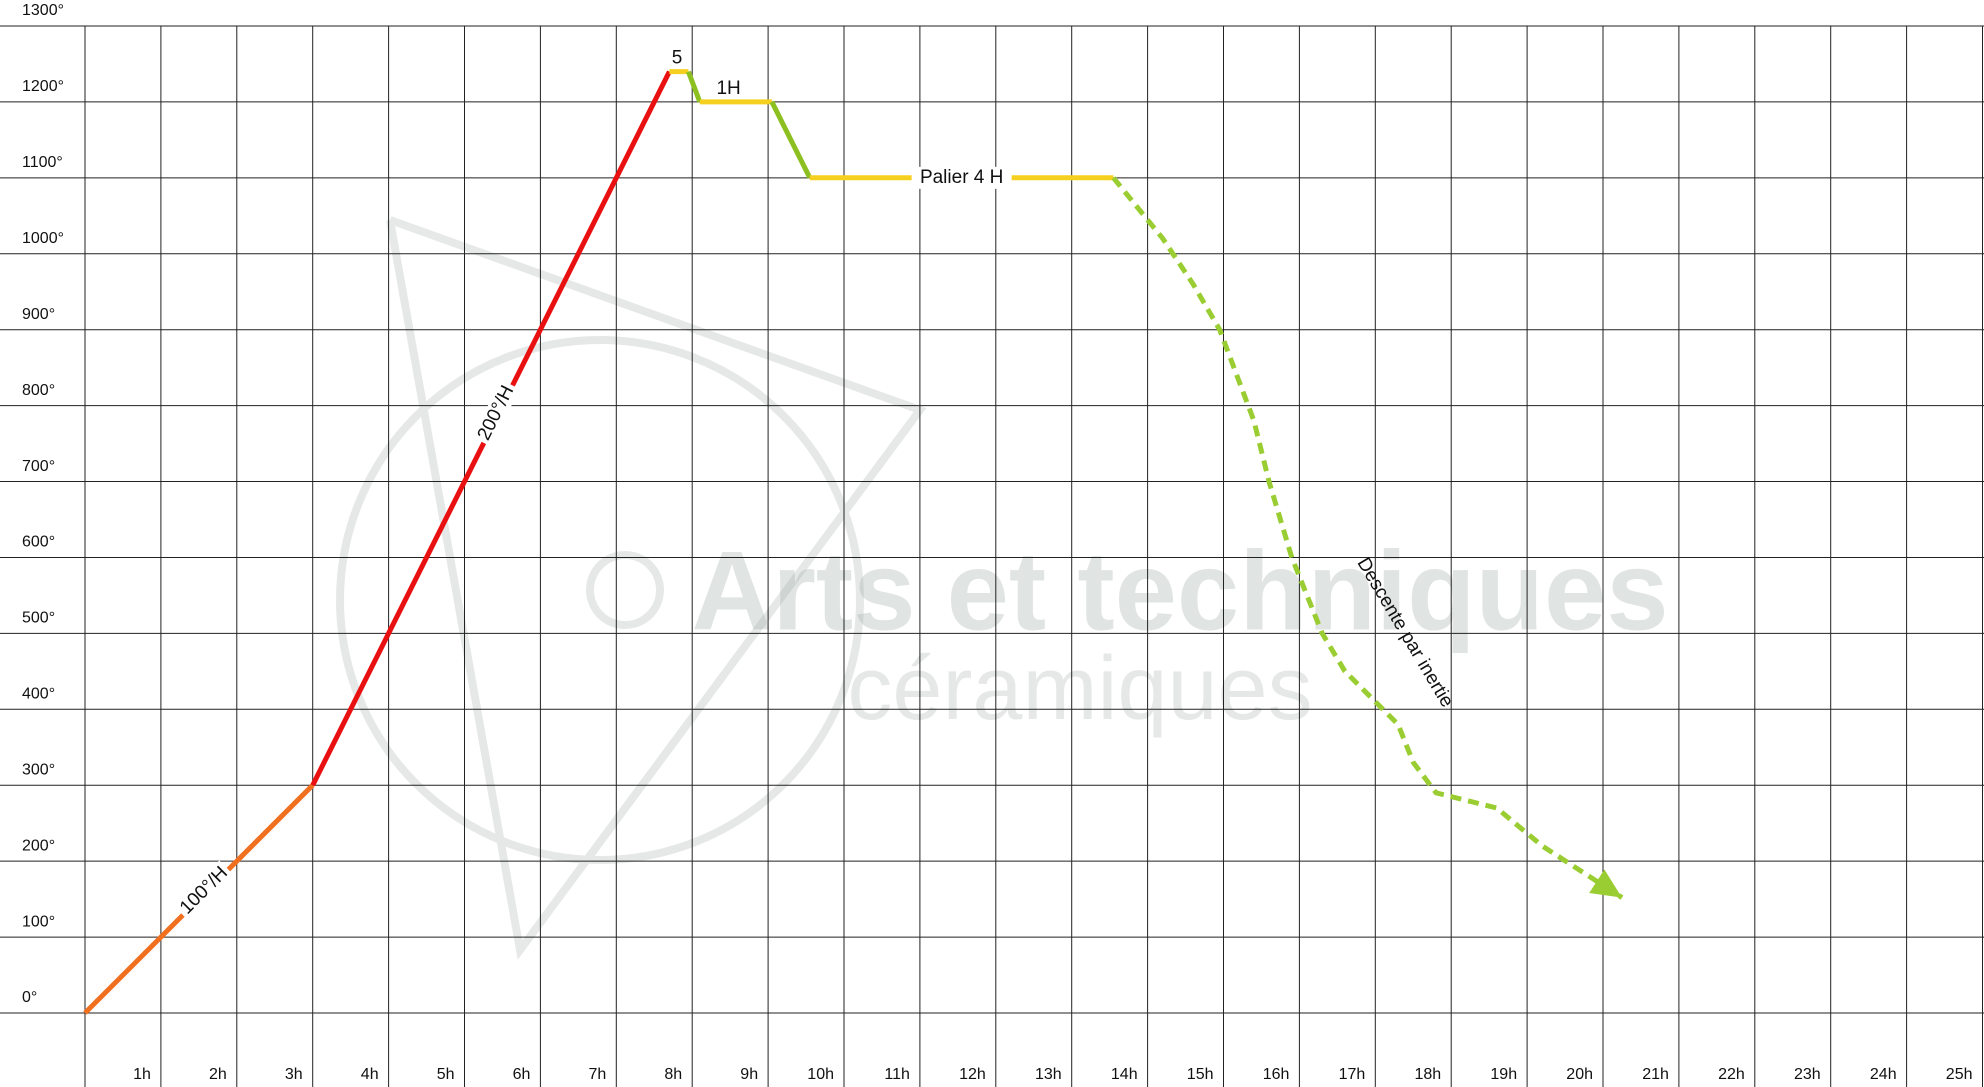 Image resolution: width=1984 pixels, height=1087 pixels. What do you see at coordinates (1731, 1074) in the screenshot?
I see `x-tick-label: 22h` at bounding box center [1731, 1074].